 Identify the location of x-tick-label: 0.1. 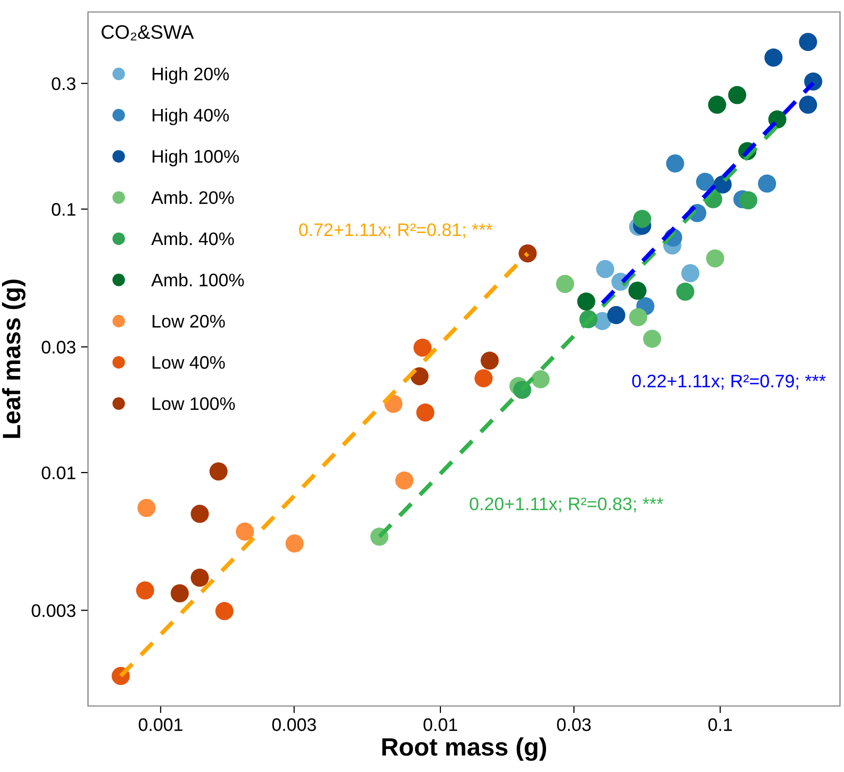
(720, 725).